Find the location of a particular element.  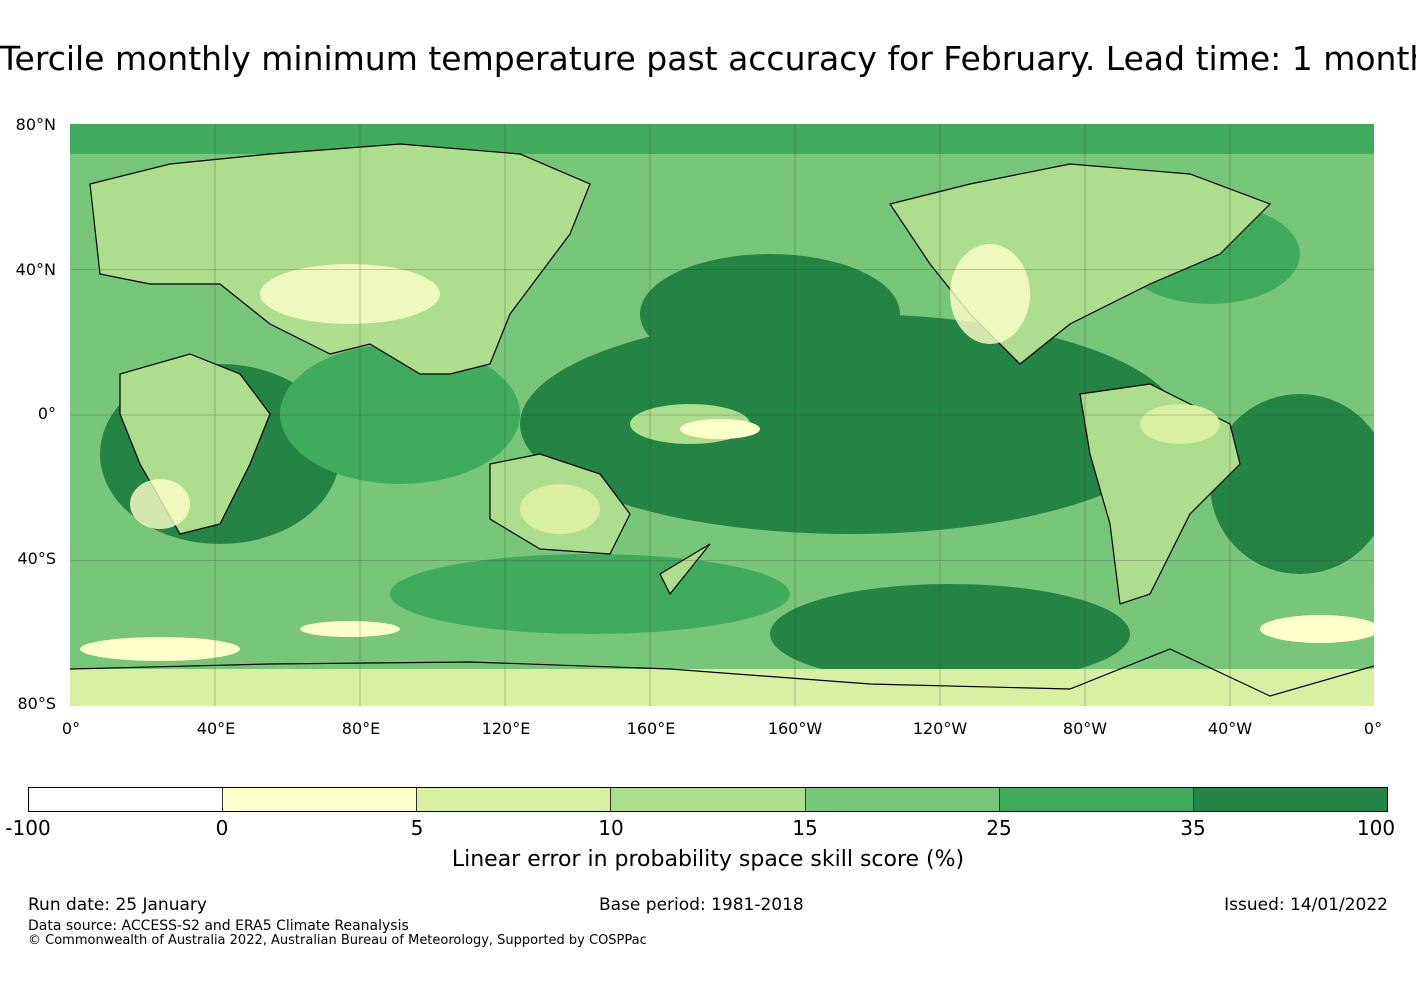

base-period: Base period: 1981-2018 is located at coordinates (701, 905).